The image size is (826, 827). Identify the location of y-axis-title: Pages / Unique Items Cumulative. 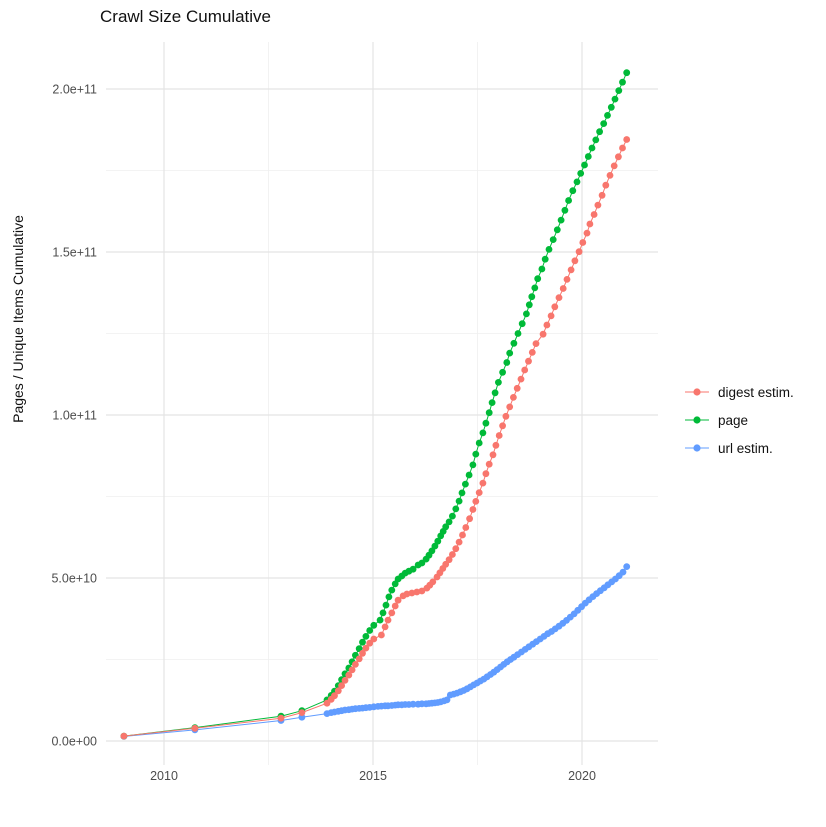
(18, 319).